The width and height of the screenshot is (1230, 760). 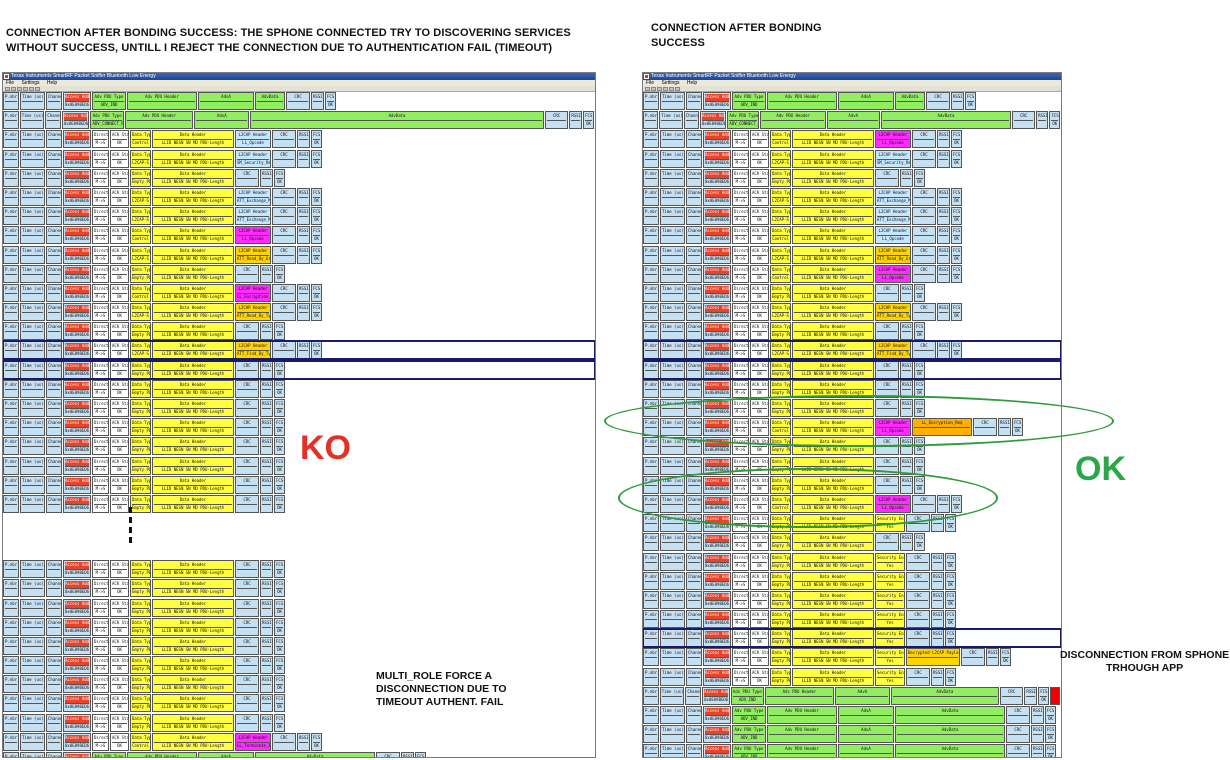 I want to click on data-header-cell: Data Header LLID NESN SN MD PDU-Length, so click(x=833, y=542).